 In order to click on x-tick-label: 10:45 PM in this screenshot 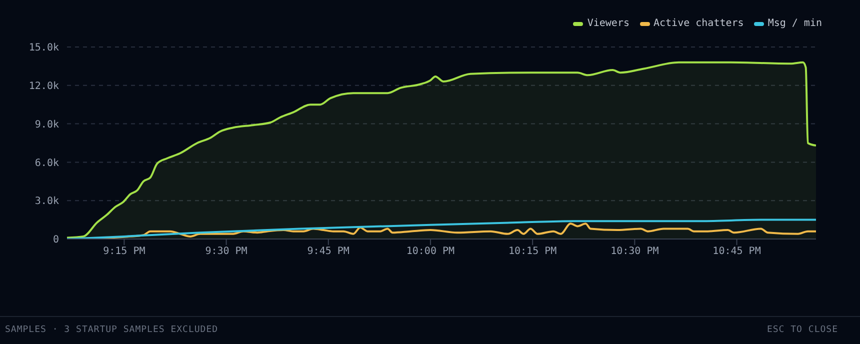, I will do `click(736, 252)`.